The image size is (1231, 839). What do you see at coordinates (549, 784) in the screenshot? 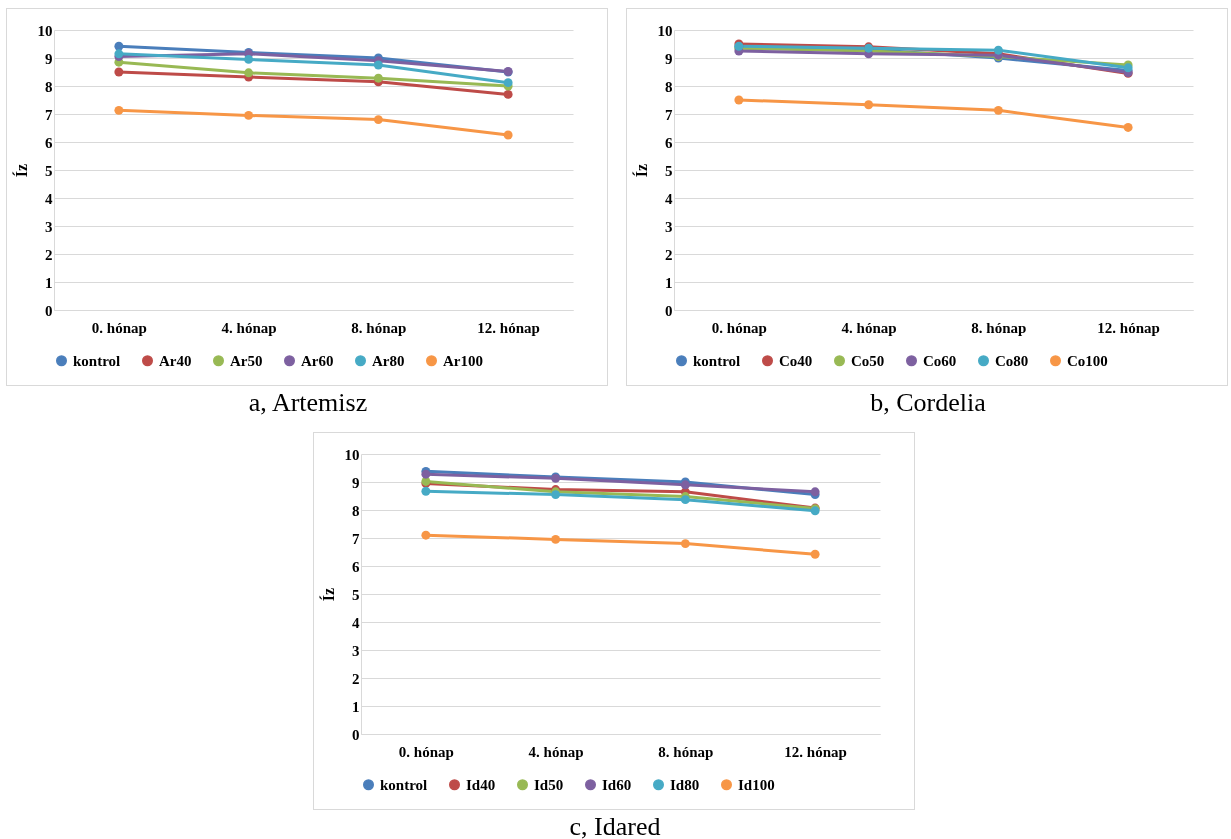
I see `legend-label: Id50` at bounding box center [549, 784].